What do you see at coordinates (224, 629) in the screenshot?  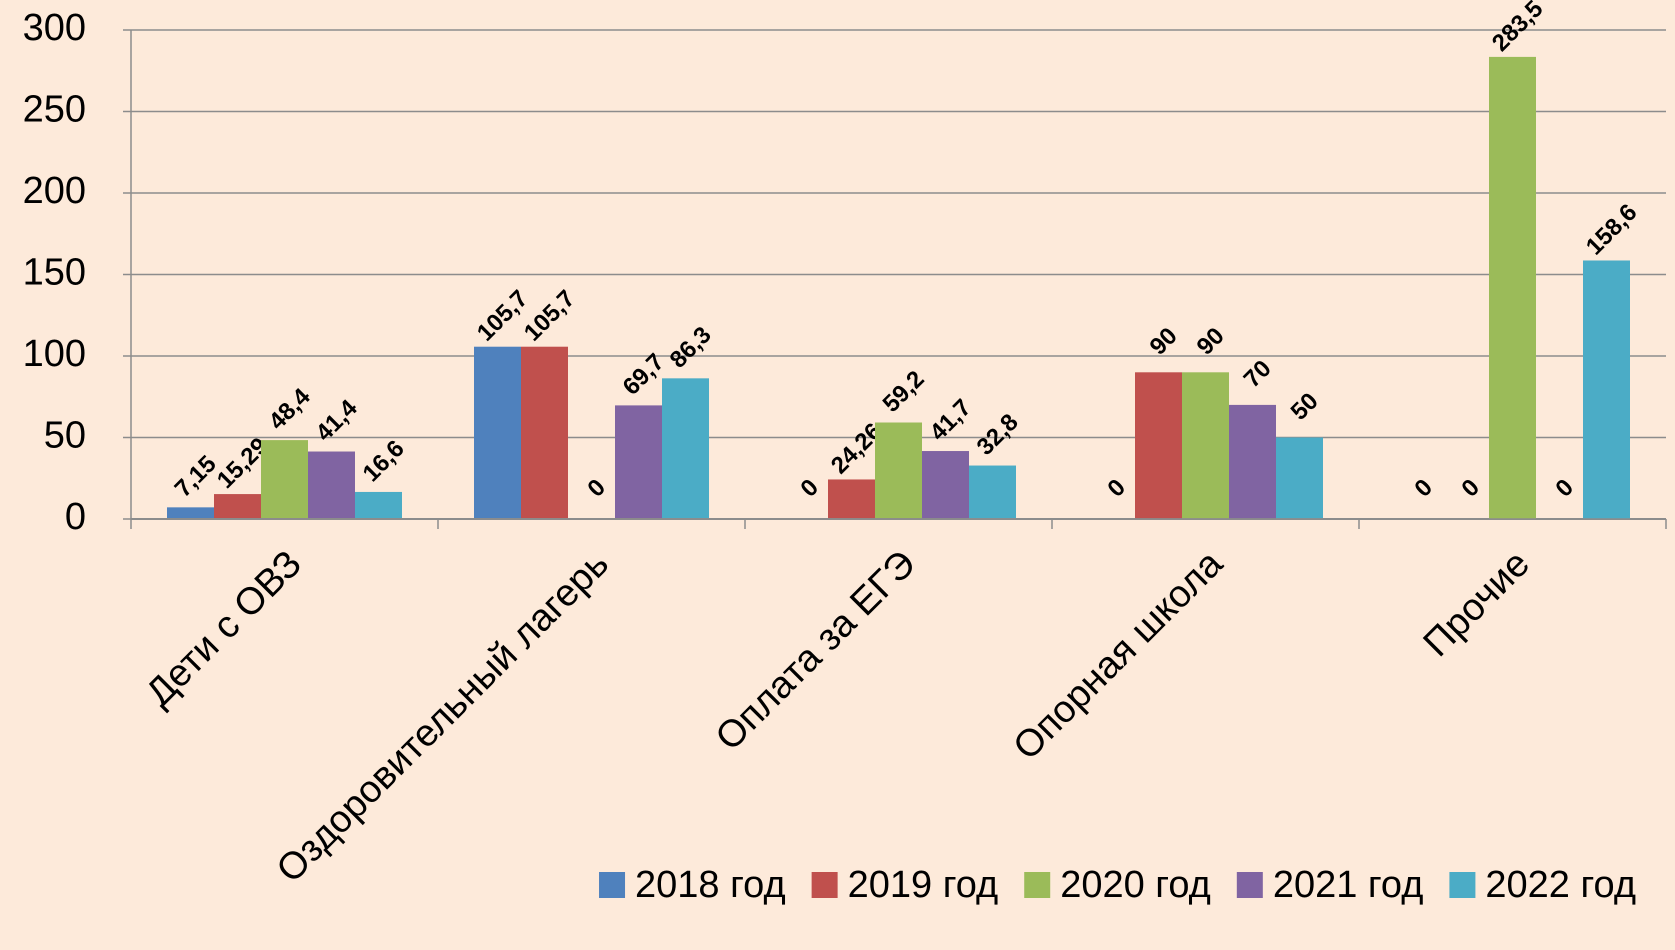 I see `x-tick-label: Дети с ОВЗ` at bounding box center [224, 629].